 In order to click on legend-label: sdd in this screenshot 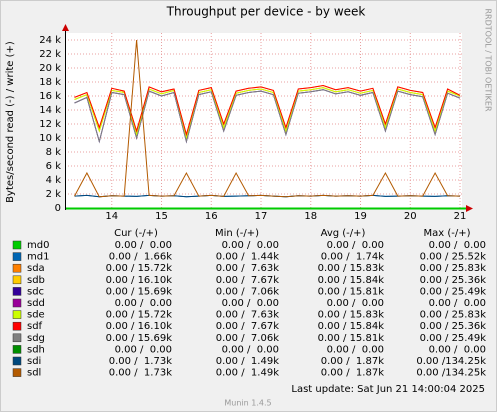, I will do `click(36, 303)`.